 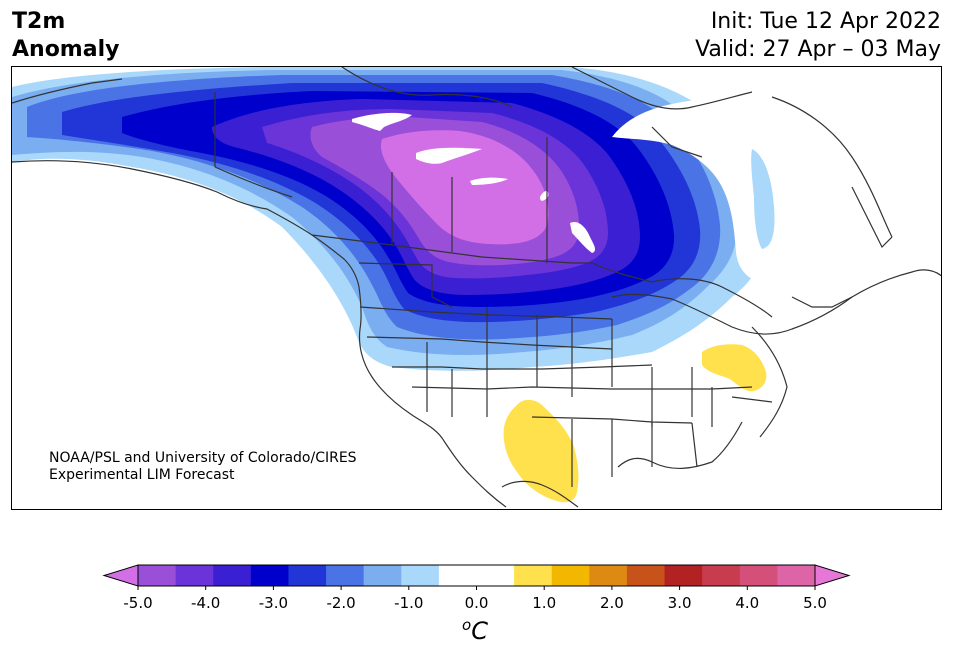 What do you see at coordinates (449, 155) in the screenshot?
I see `lake-great-slave` at bounding box center [449, 155].